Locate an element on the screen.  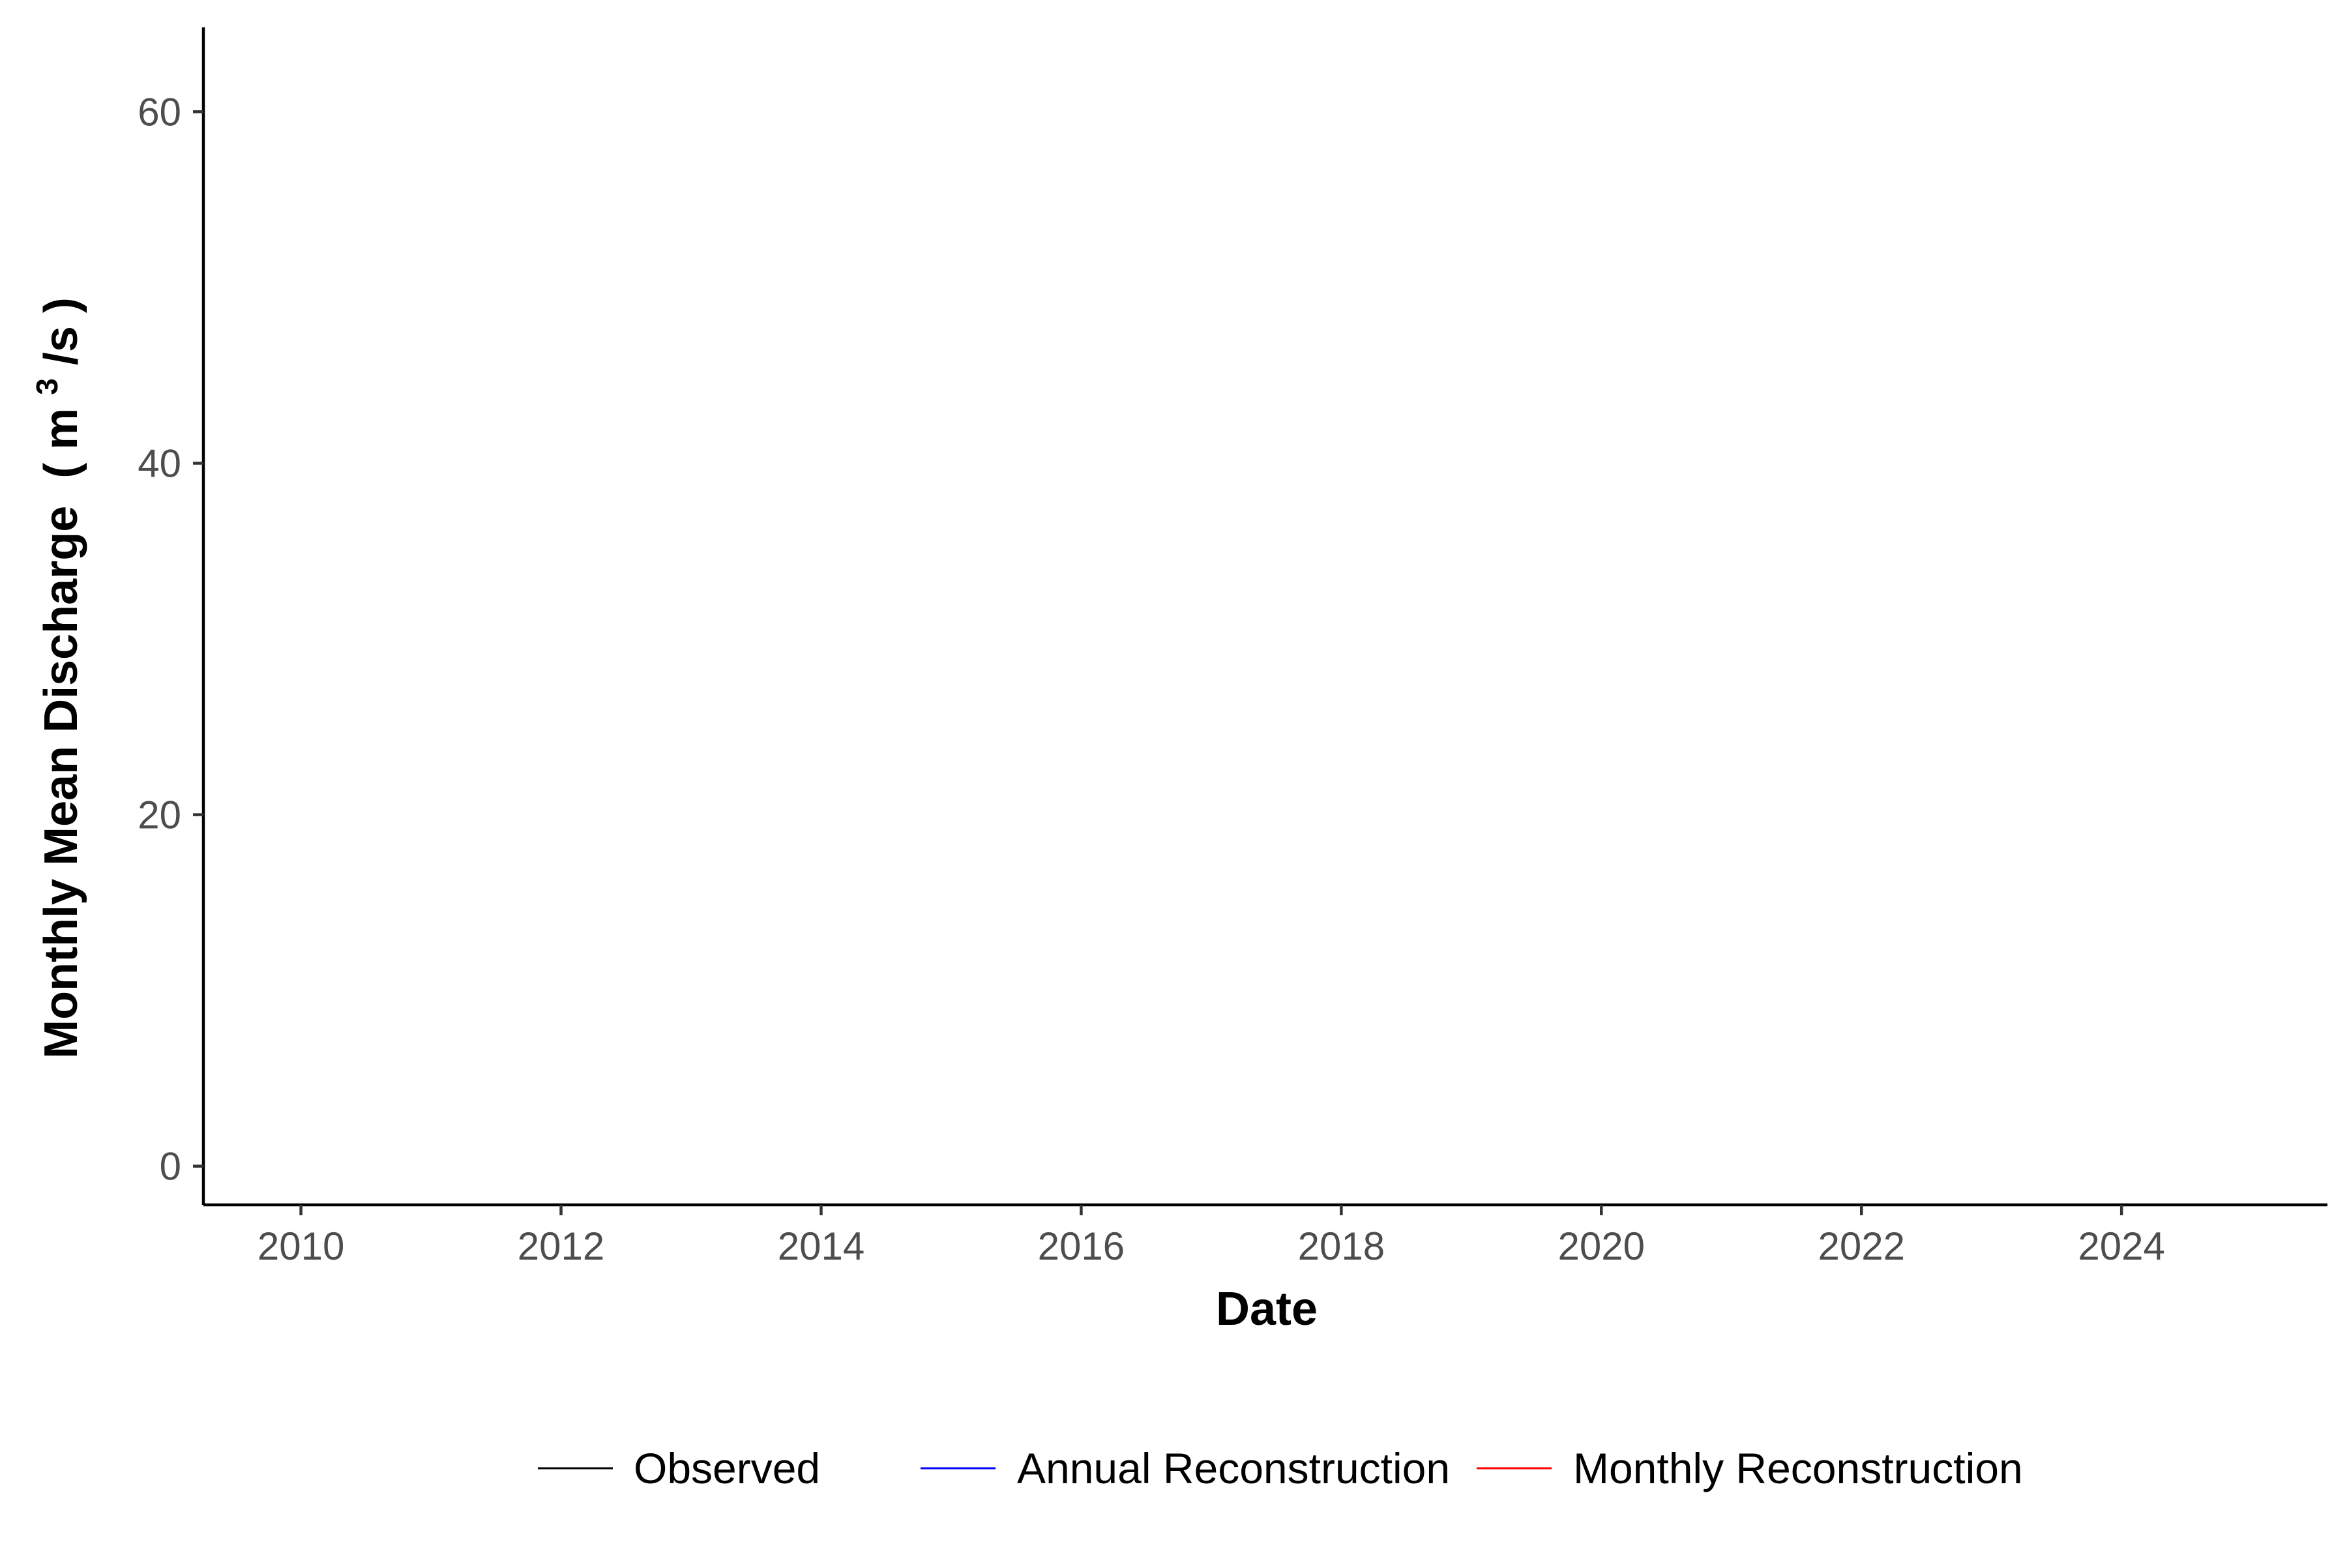
legend-label: Observed is located at coordinates (727, 1468).